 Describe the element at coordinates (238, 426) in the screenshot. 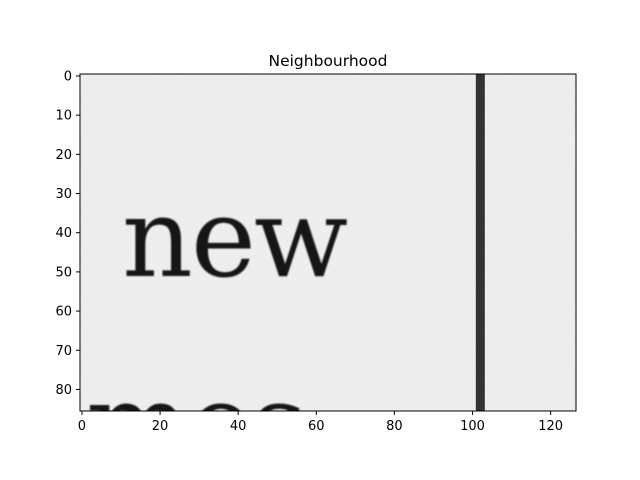

I see `x-tick-label: 40` at that location.